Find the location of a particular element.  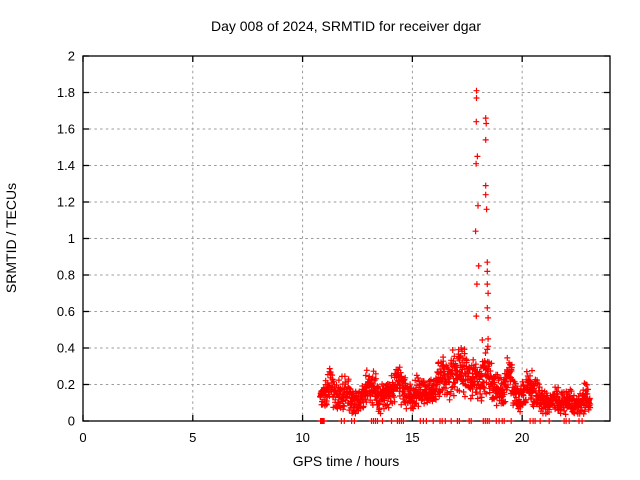

x-tick-label: 10 is located at coordinates (302, 437).